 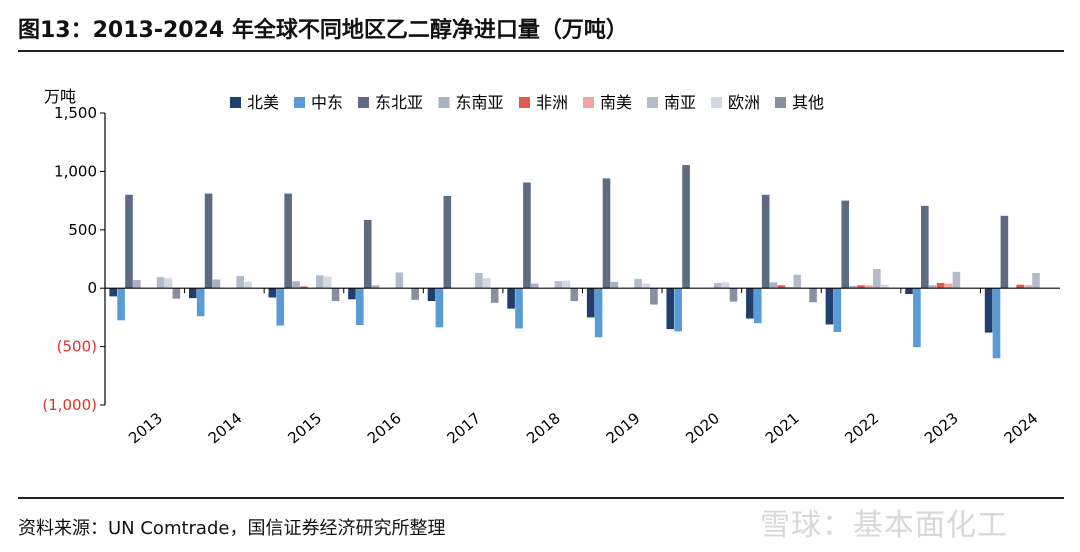 What do you see at coordinates (623, 428) in the screenshot?
I see `x-tick-label: 2019` at bounding box center [623, 428].